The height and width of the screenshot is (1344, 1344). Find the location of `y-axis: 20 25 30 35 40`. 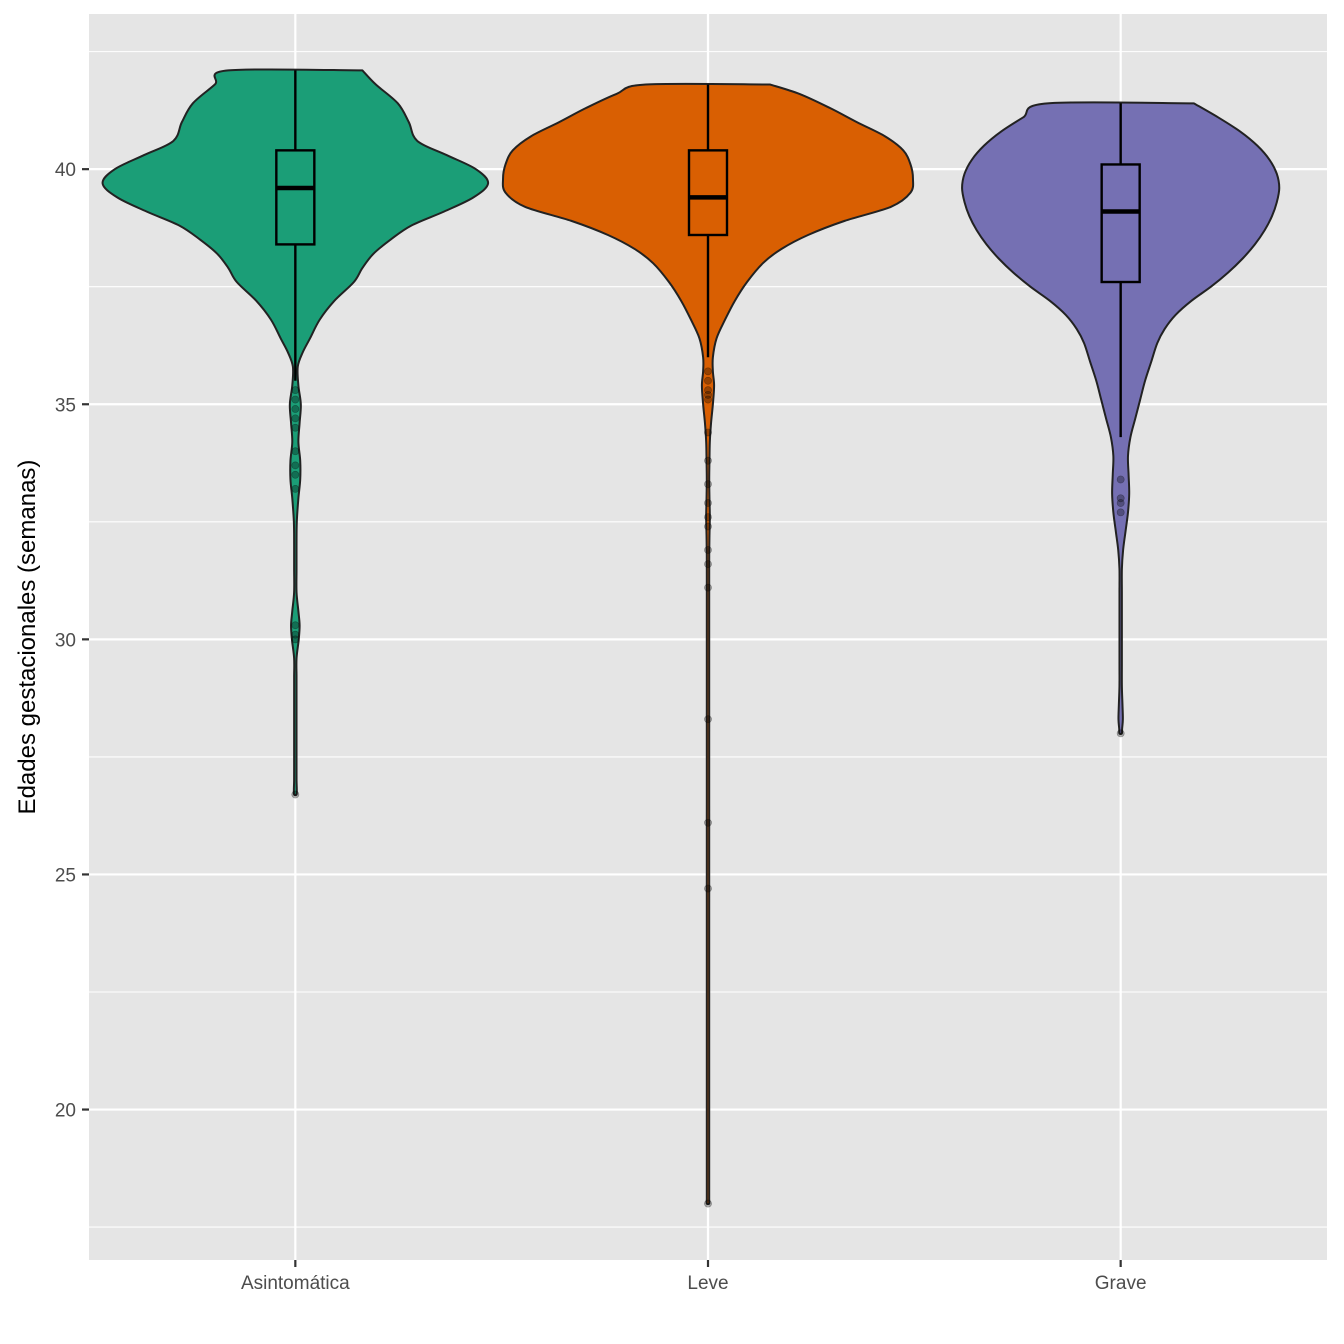

y-axis: 20 25 30 35 40 is located at coordinates (72, 641).